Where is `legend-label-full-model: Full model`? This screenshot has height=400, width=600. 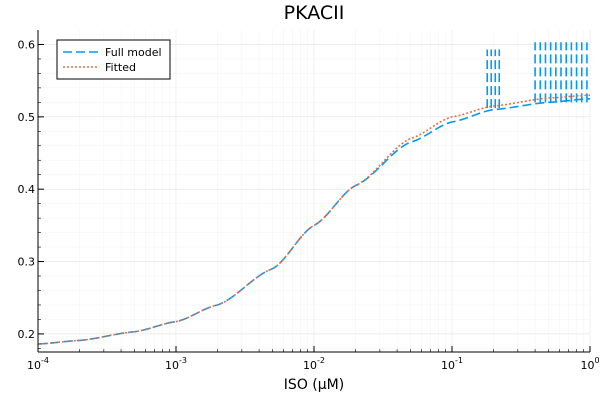
legend-label-full-model: Full model is located at coordinates (133, 52).